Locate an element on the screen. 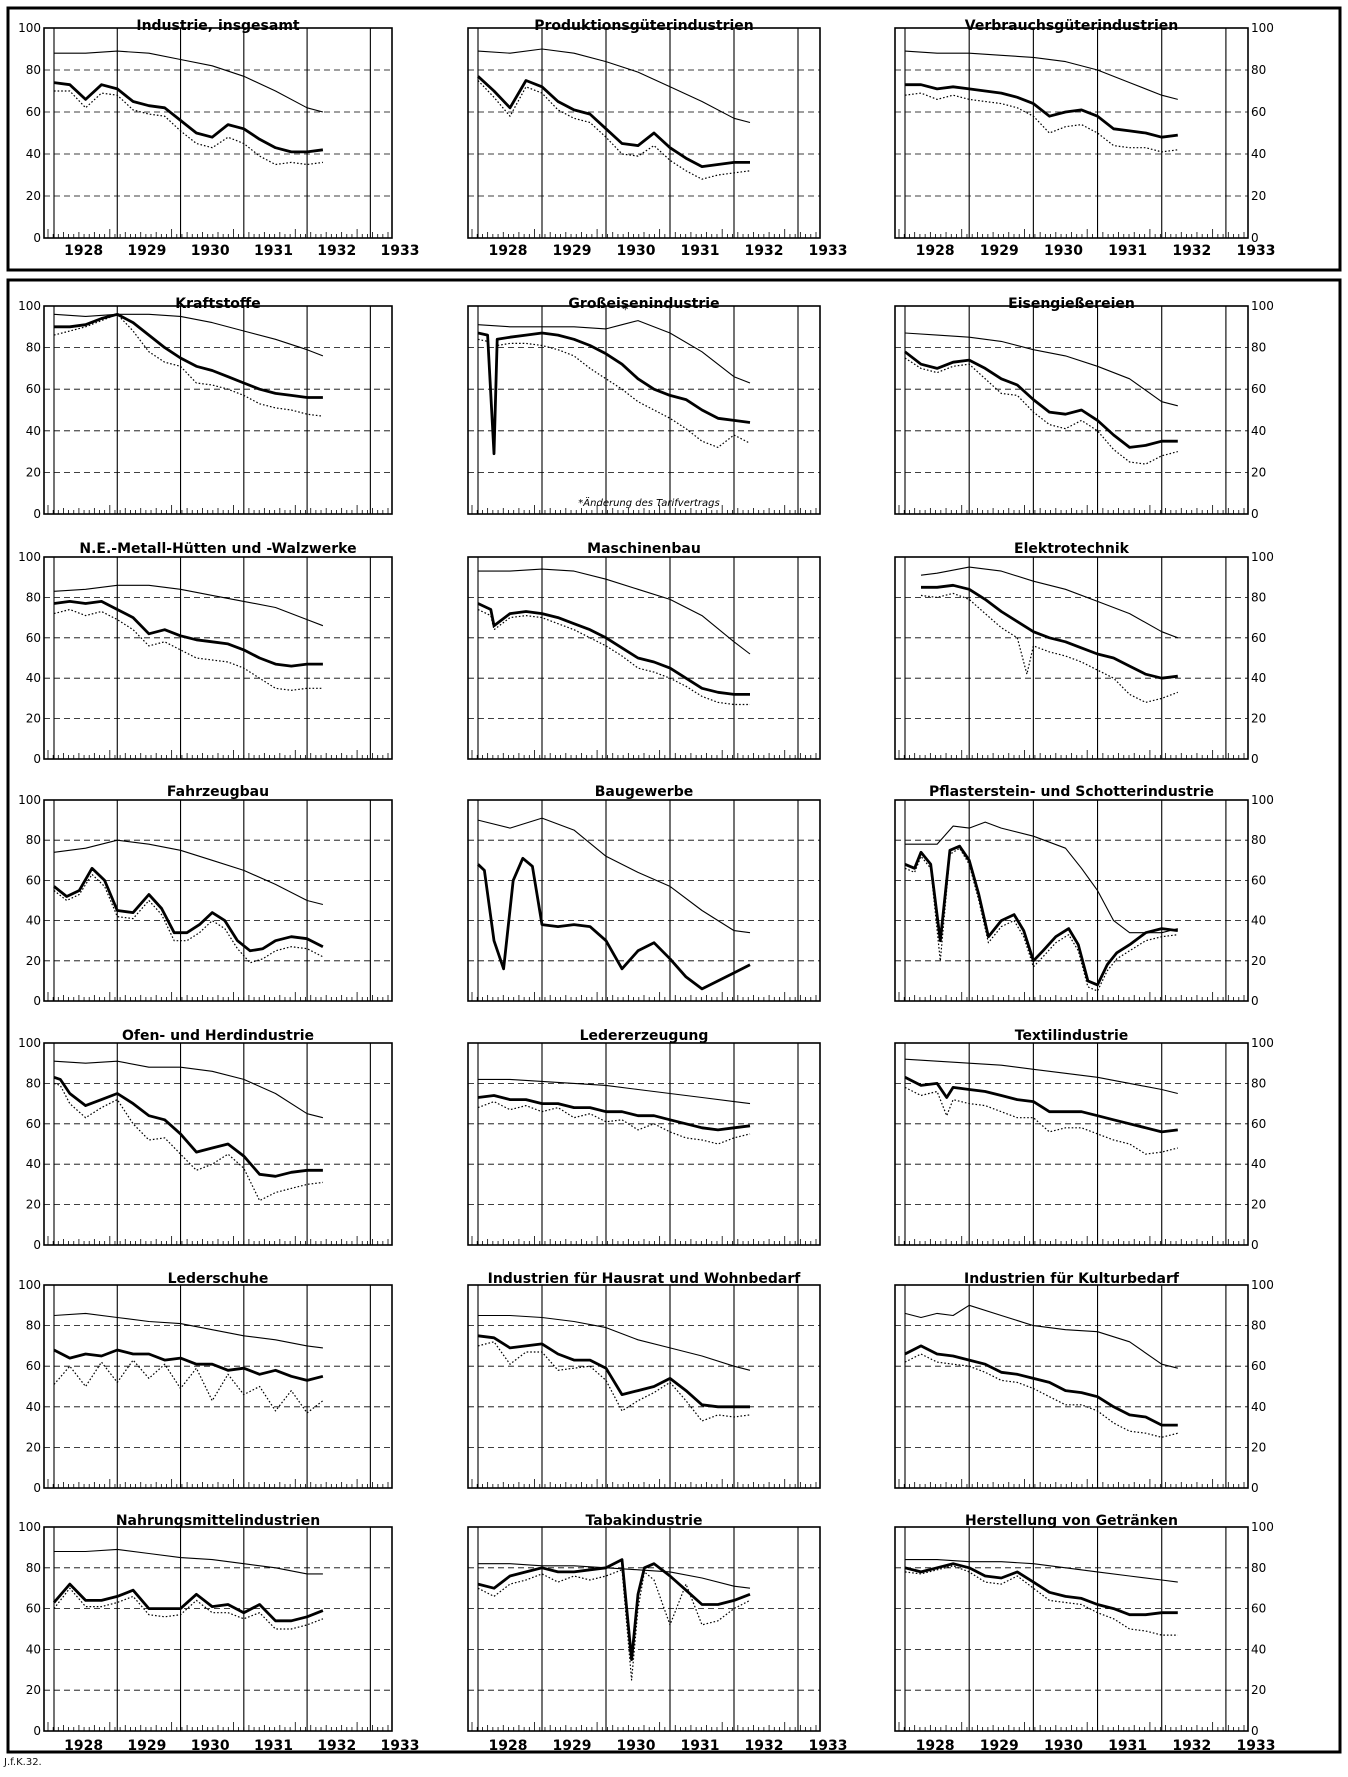  panel-13: 0 20 40 60 80 100 Ofen- und Herdindustrie is located at coordinates (205, 1140).